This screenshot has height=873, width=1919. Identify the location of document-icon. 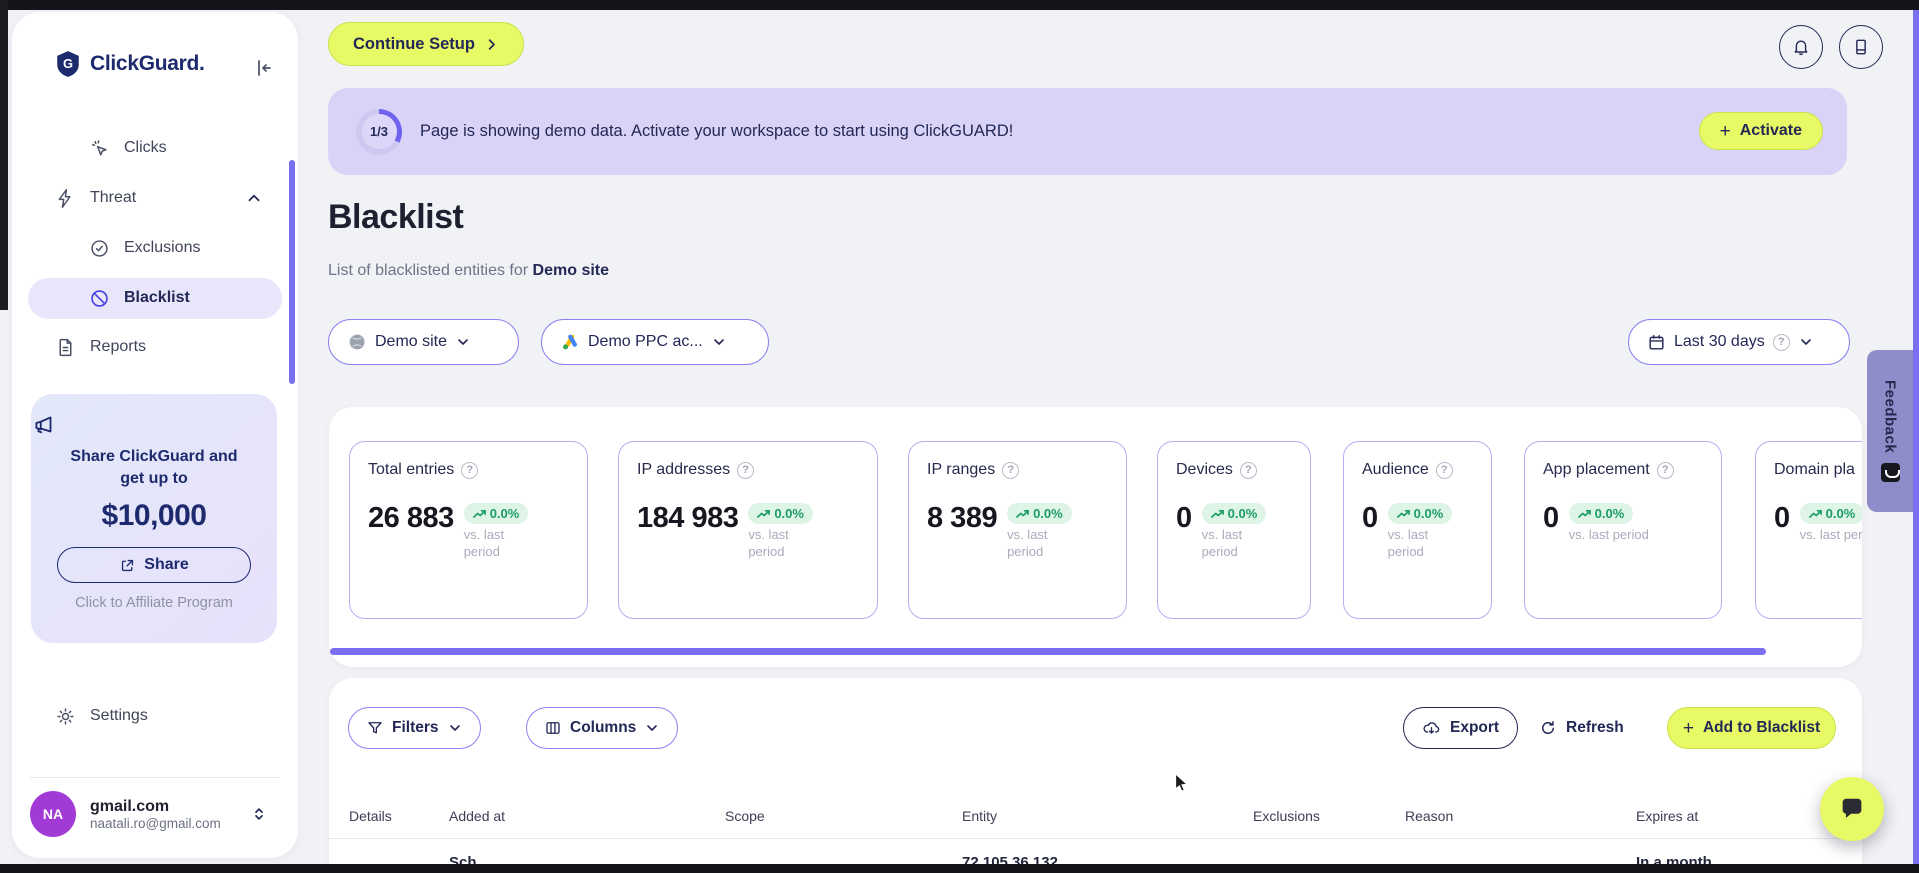
(65, 347).